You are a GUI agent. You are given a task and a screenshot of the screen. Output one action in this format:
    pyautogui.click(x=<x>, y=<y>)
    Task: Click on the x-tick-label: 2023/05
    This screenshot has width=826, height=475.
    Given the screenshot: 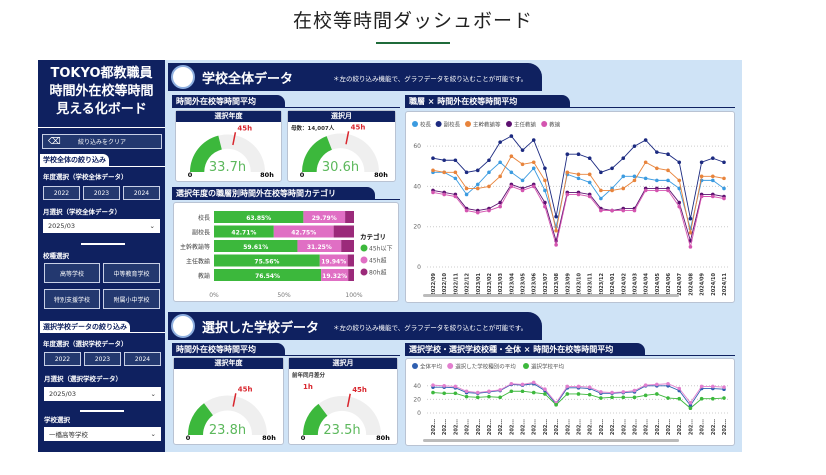 What is the action you would take?
    pyautogui.click(x=524, y=283)
    